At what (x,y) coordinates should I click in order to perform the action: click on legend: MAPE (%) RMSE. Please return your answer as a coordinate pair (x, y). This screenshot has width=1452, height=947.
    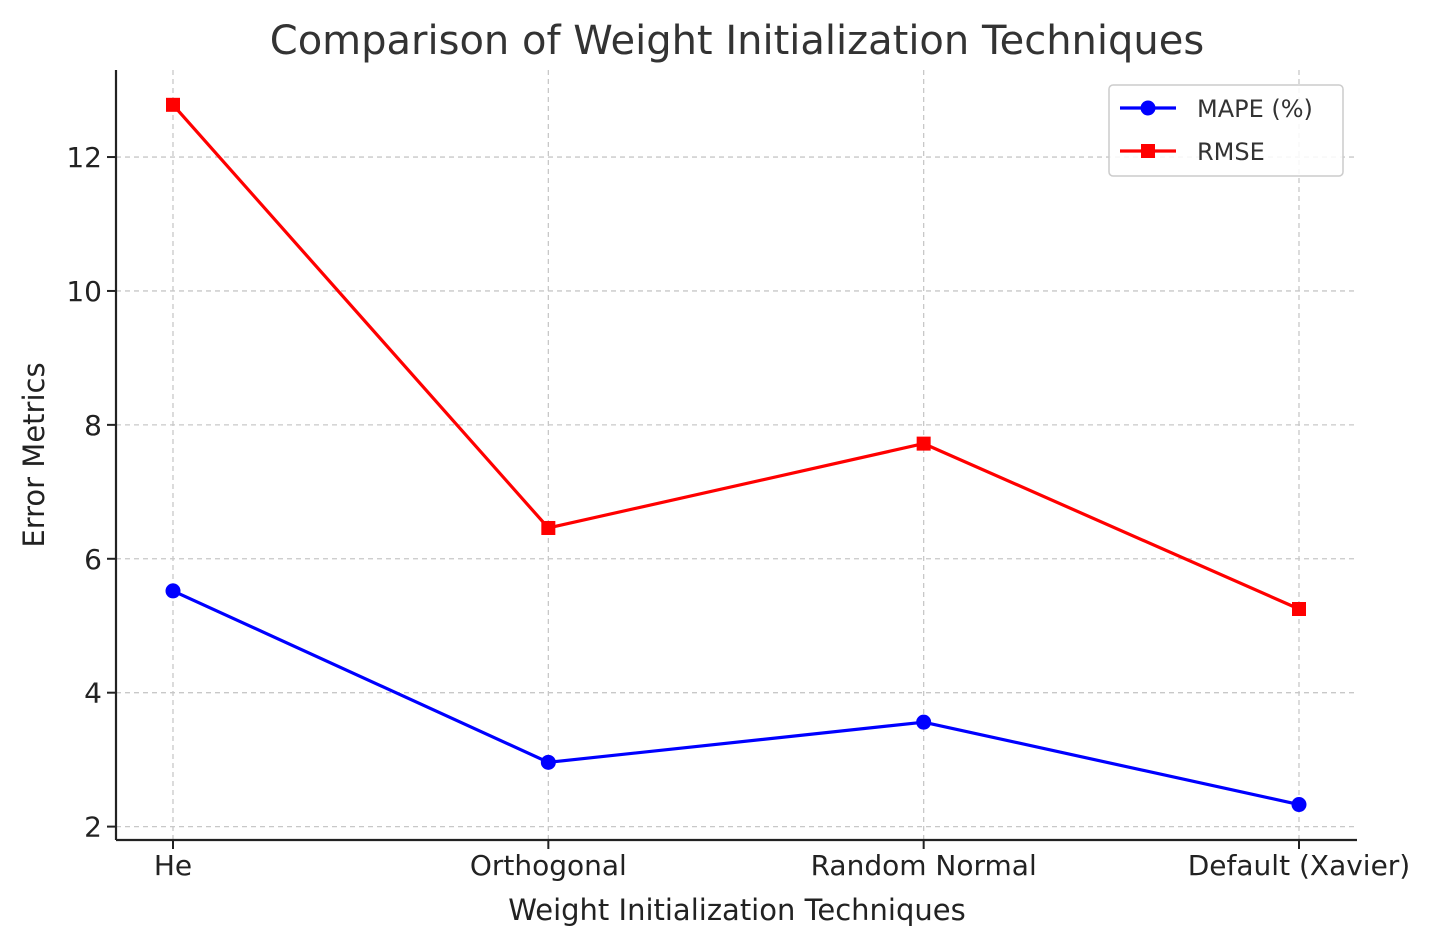
    Looking at the image, I should click on (1226, 130).